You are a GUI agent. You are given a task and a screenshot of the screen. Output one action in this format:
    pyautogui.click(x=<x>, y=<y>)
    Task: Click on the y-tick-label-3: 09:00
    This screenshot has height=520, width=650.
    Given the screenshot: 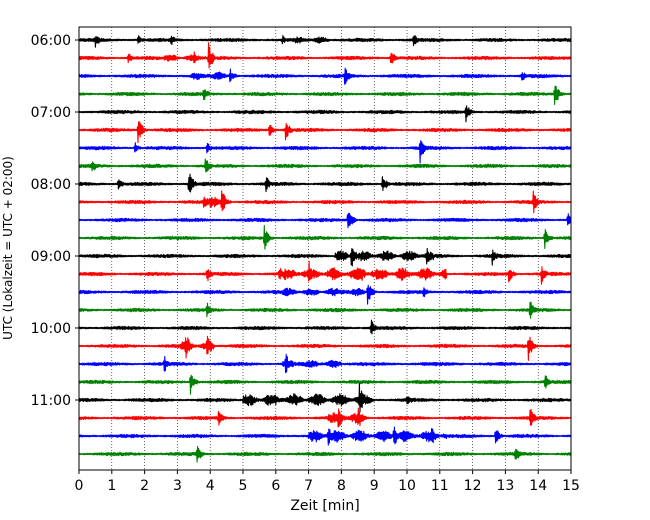 What is the action you would take?
    pyautogui.click(x=51, y=257)
    